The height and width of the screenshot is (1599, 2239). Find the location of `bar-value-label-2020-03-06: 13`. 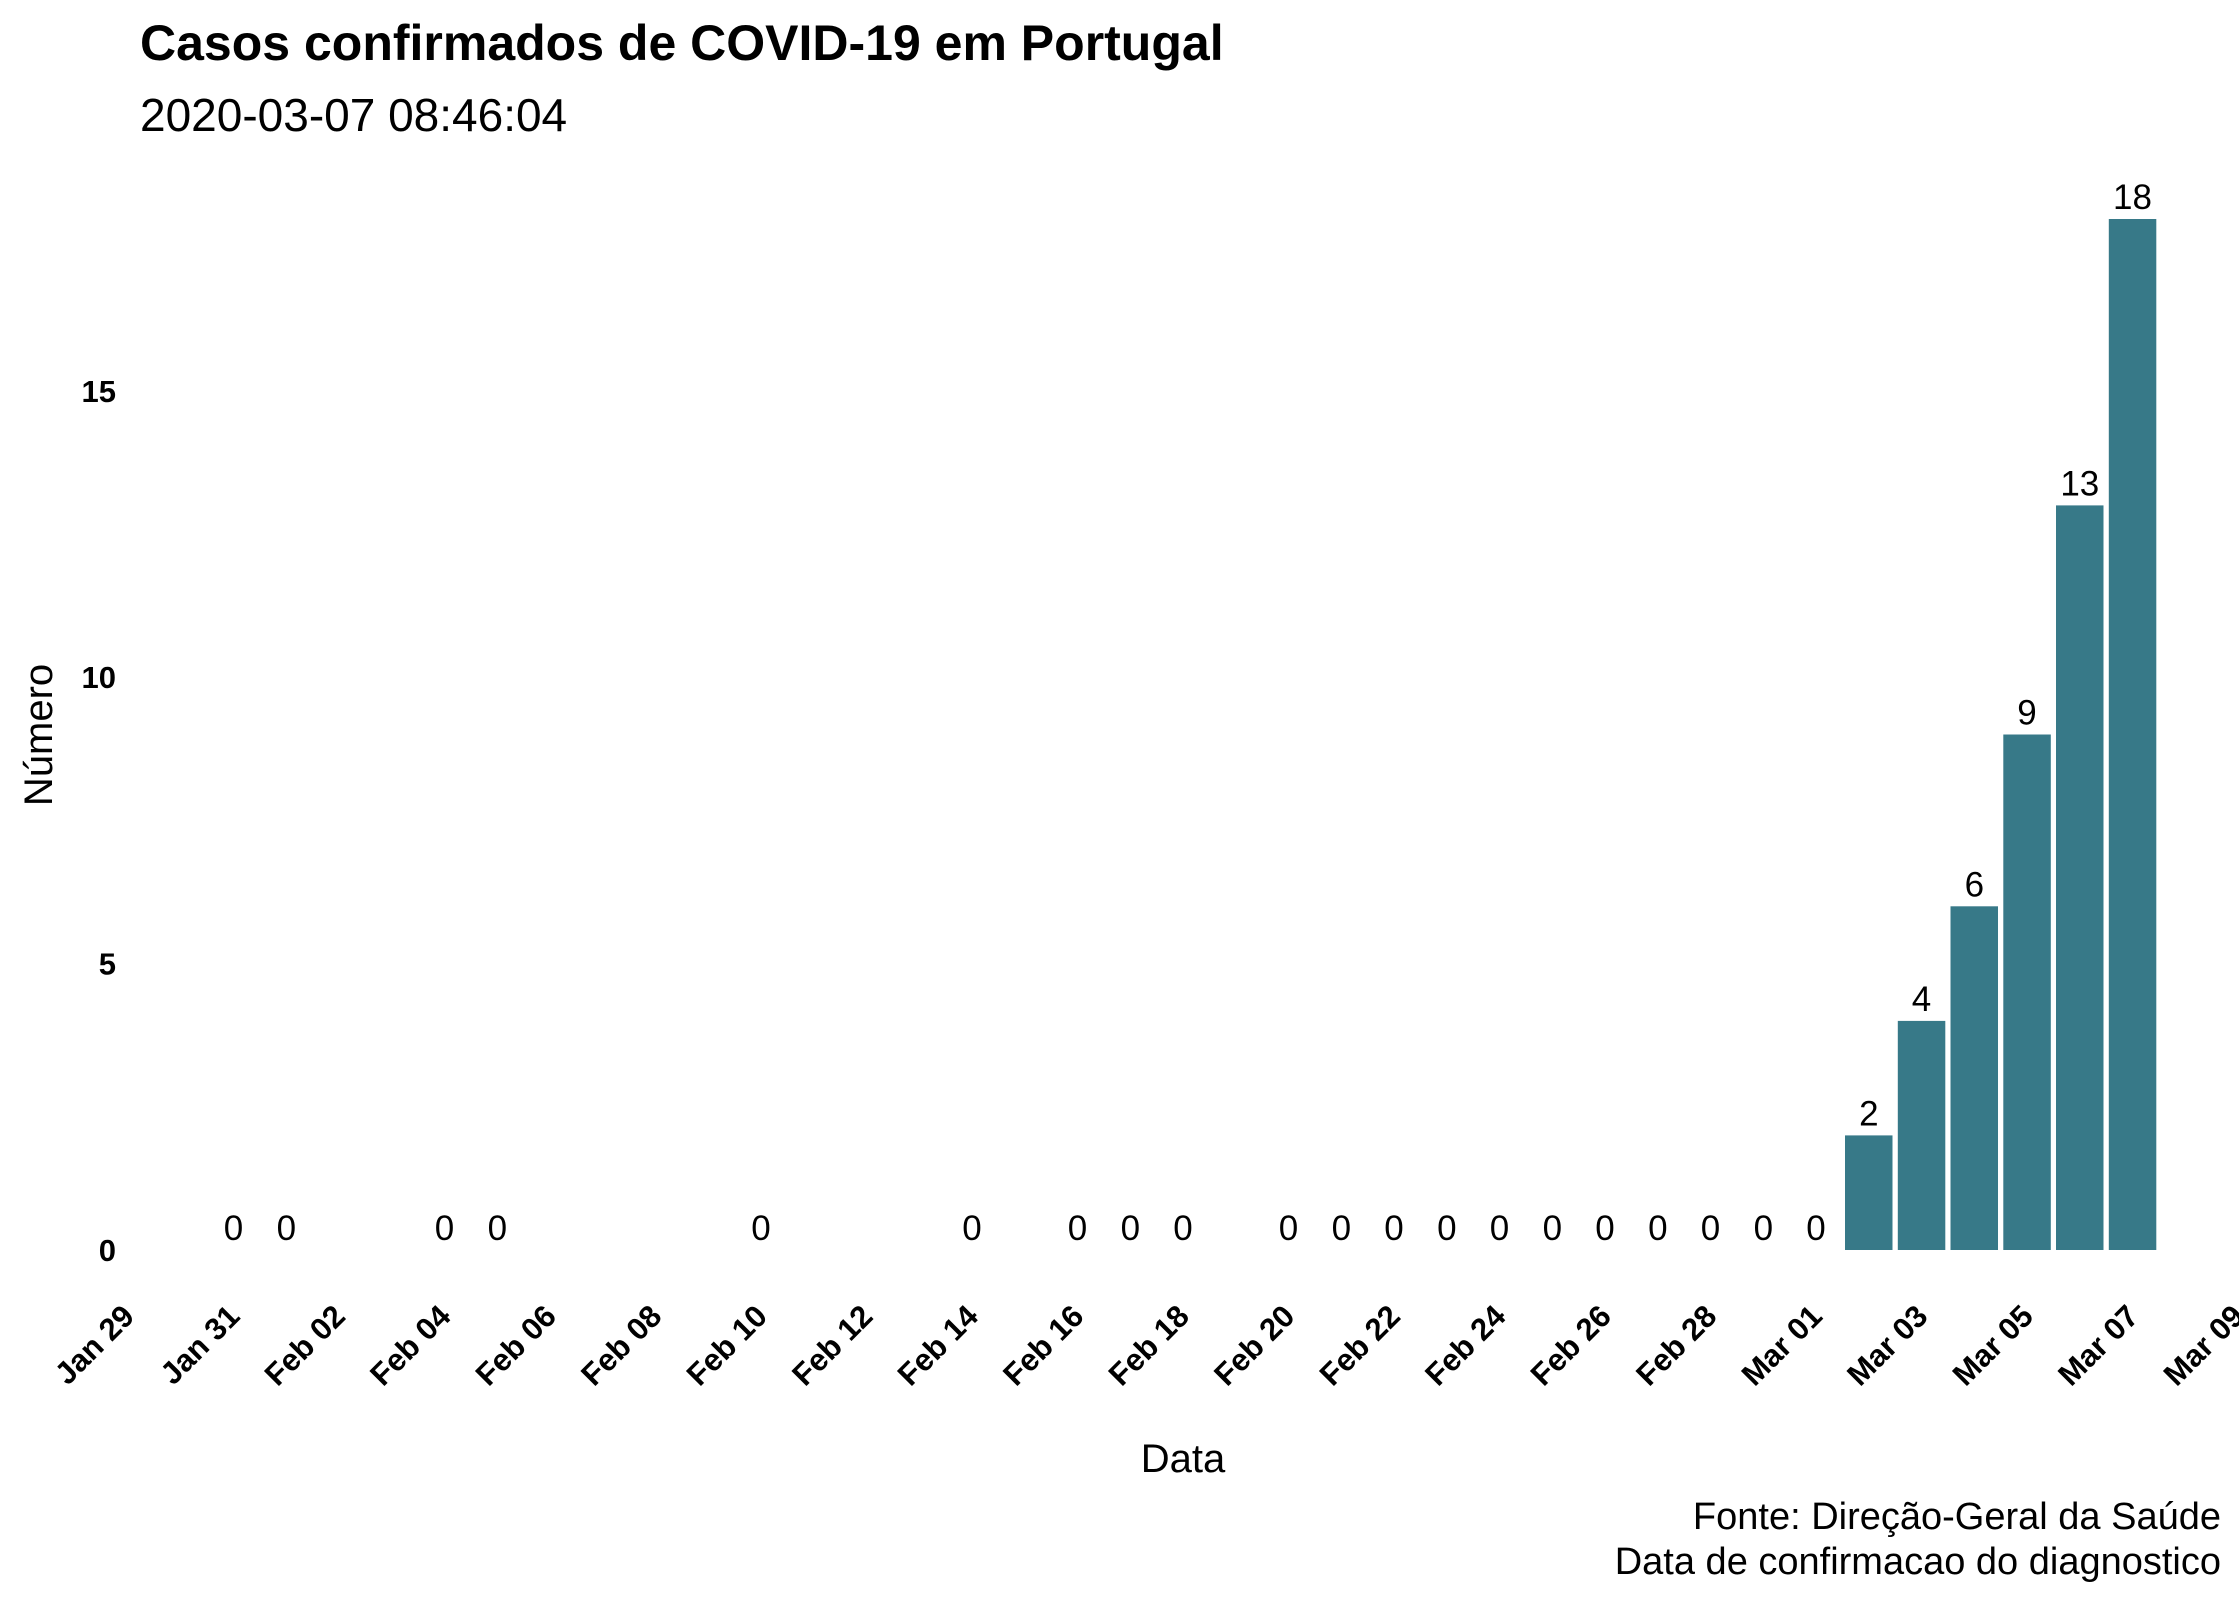

bar-value-label-2020-03-06: 13 is located at coordinates (2079, 483).